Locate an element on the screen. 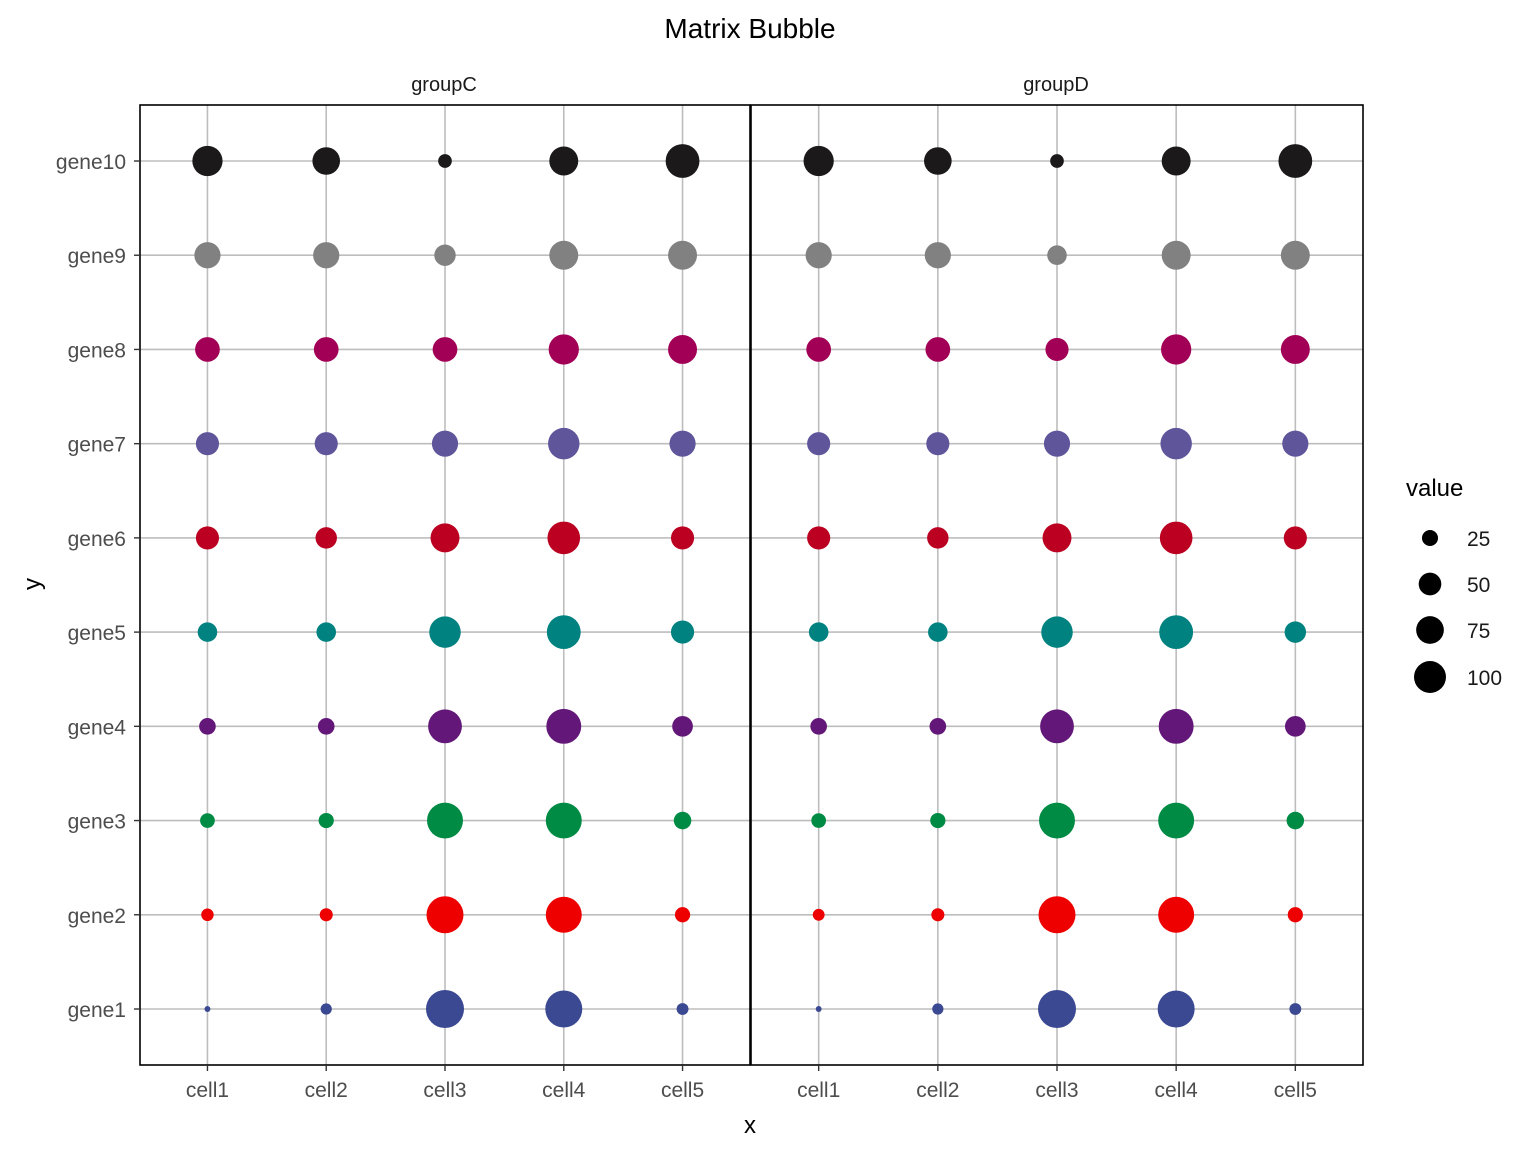 The width and height of the screenshot is (1536, 1152). bubble-groupC-gene6-cell5 is located at coordinates (682, 538).